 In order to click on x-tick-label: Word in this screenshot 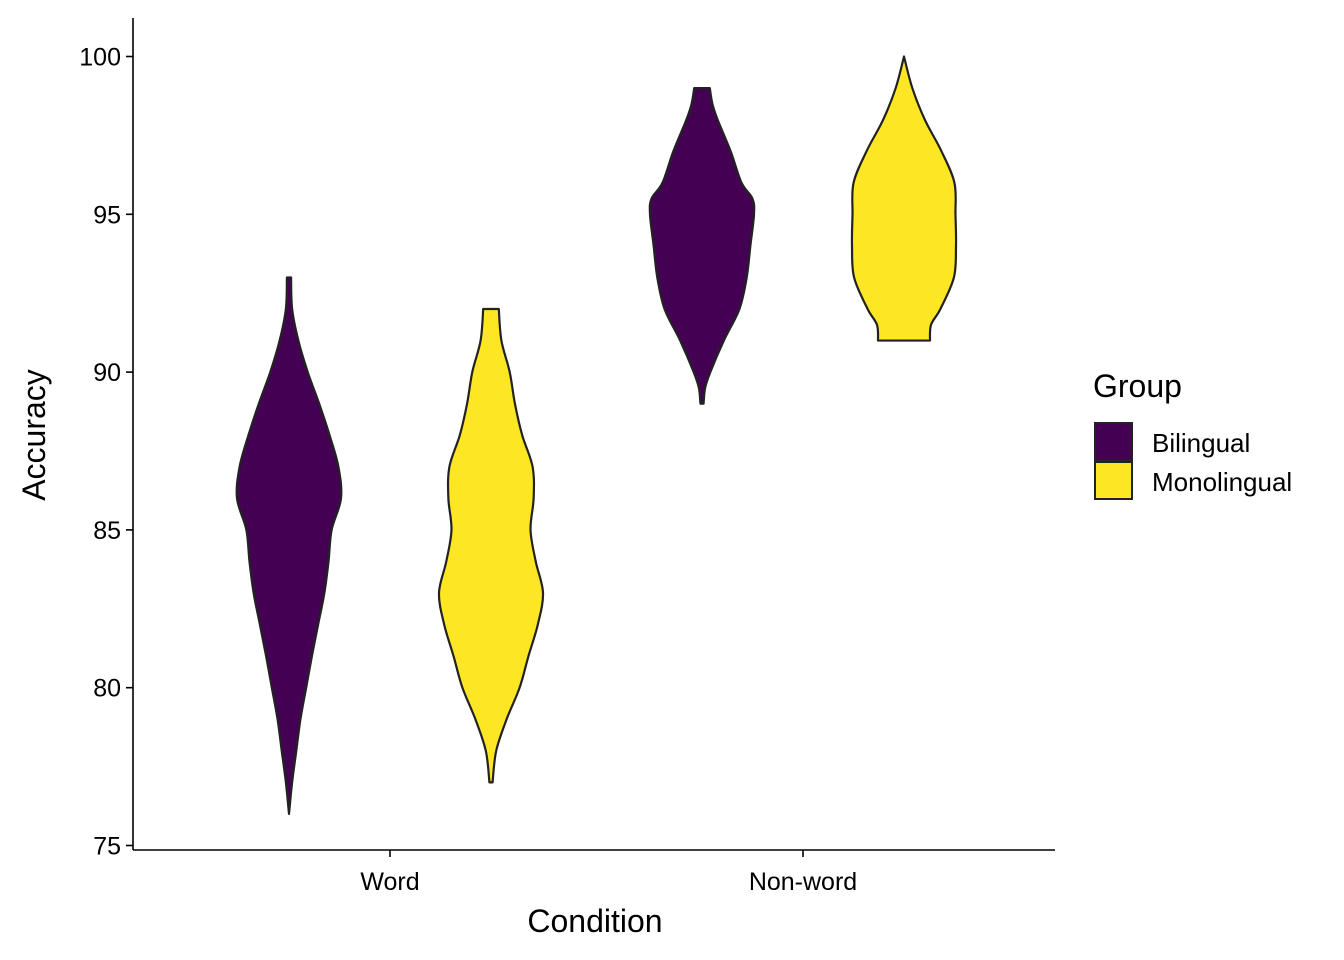, I will do `click(389, 882)`.